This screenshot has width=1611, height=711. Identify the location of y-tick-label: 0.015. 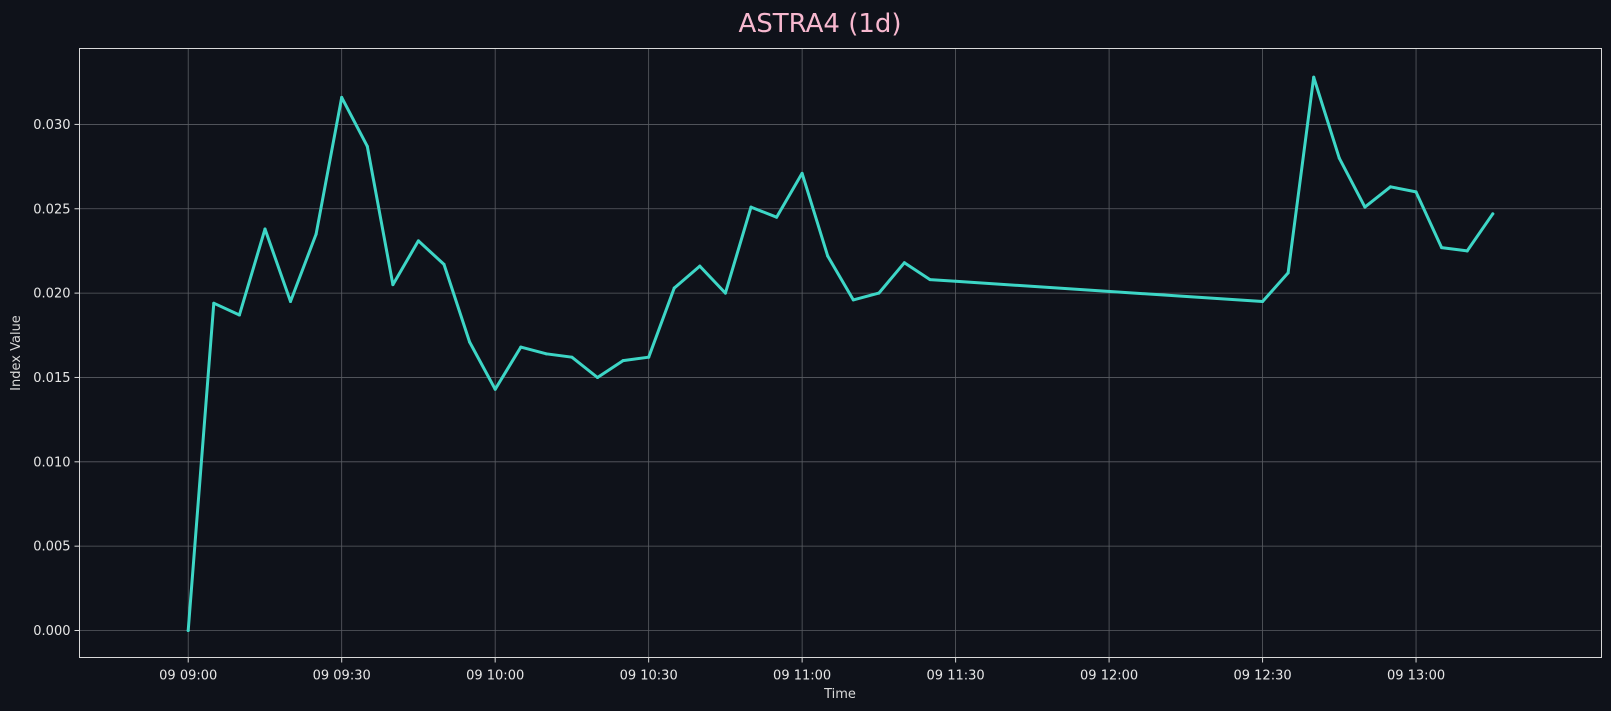
(51, 378).